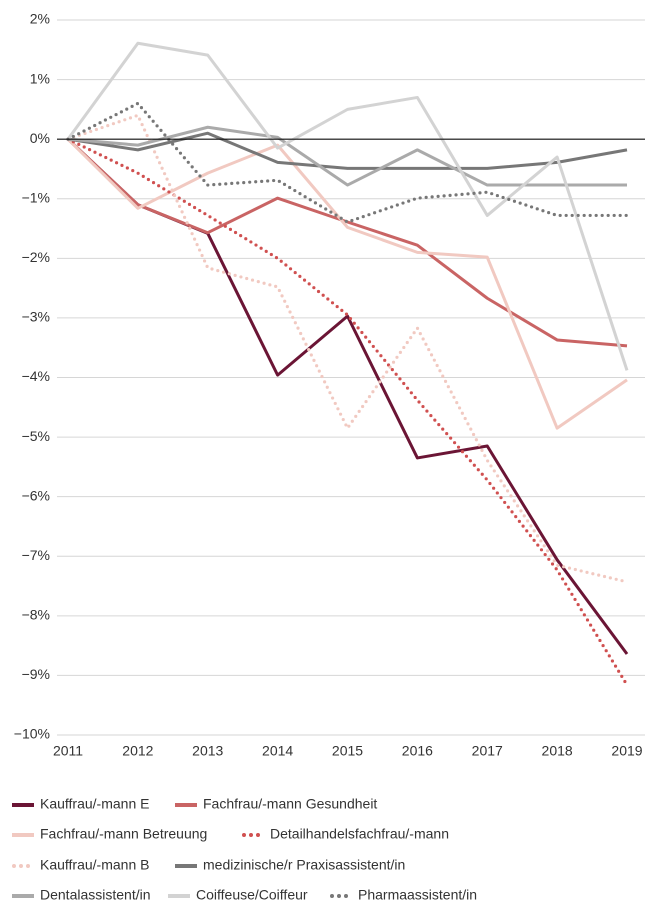 The width and height of the screenshot is (651, 907). Describe the element at coordinates (417, 895) in the screenshot. I see `legend-label: Pharmaassistent/in` at that location.